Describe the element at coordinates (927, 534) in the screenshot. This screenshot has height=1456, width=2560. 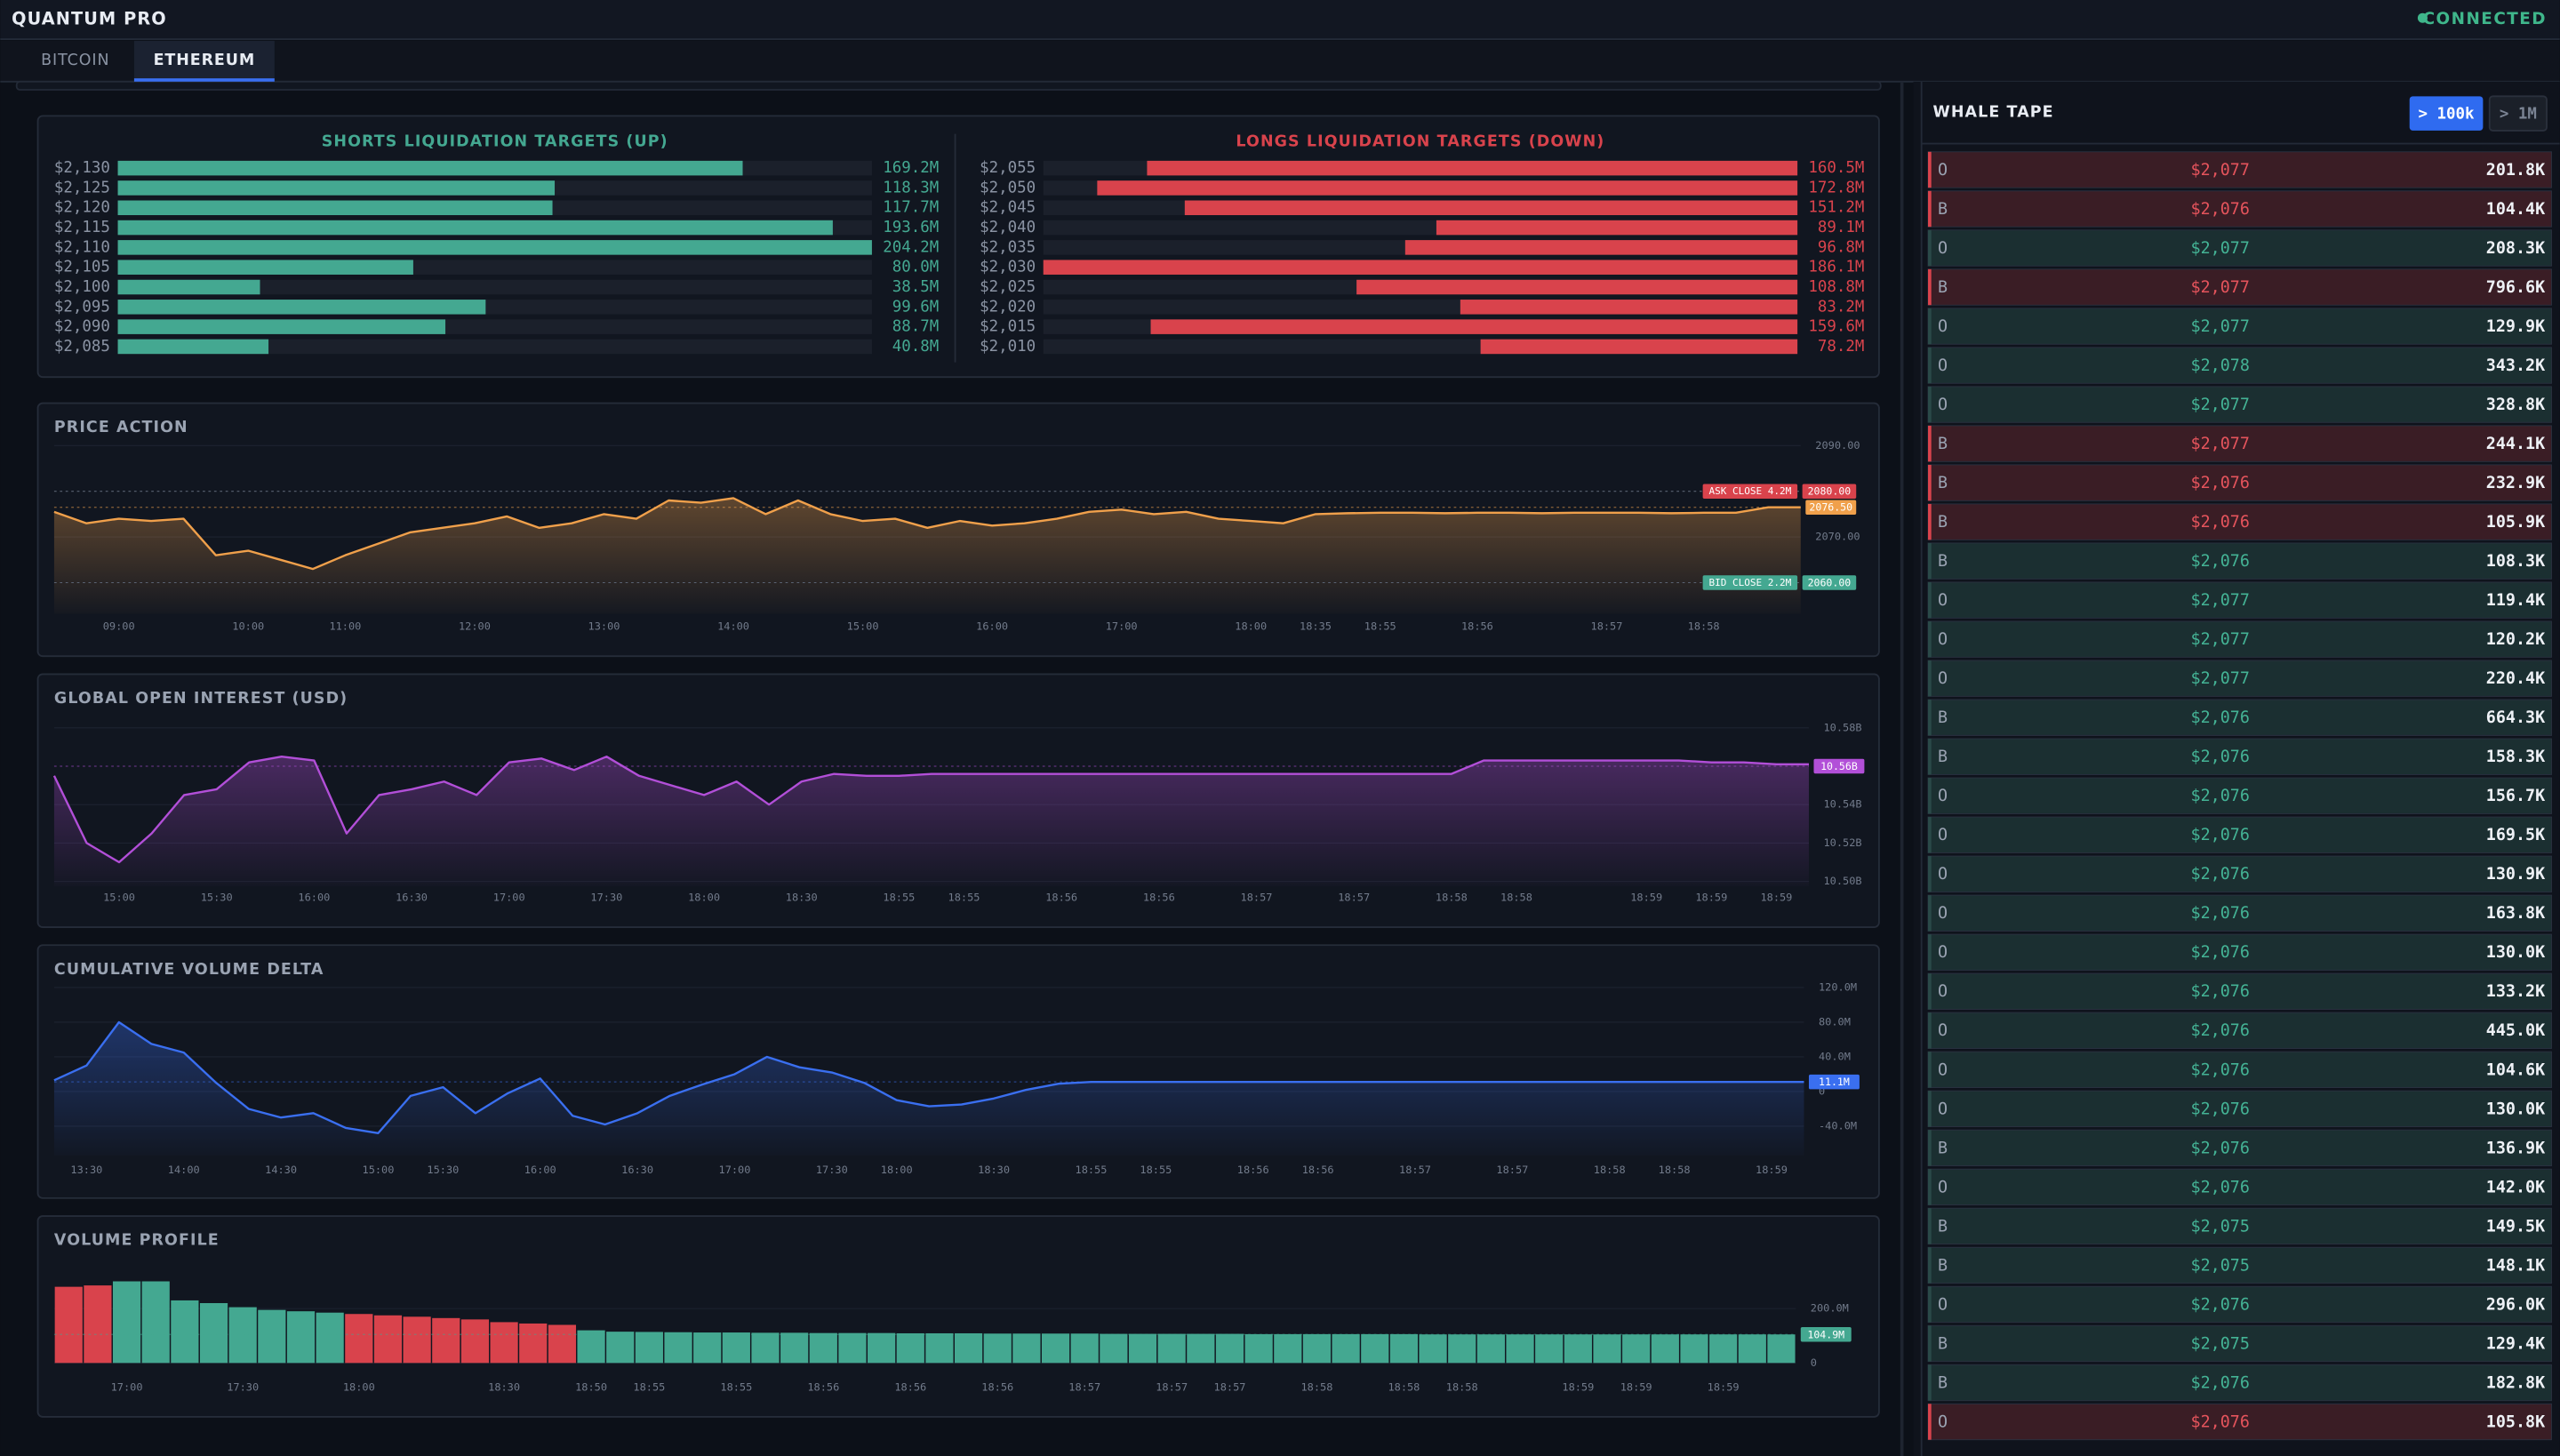
I see `line` at that location.